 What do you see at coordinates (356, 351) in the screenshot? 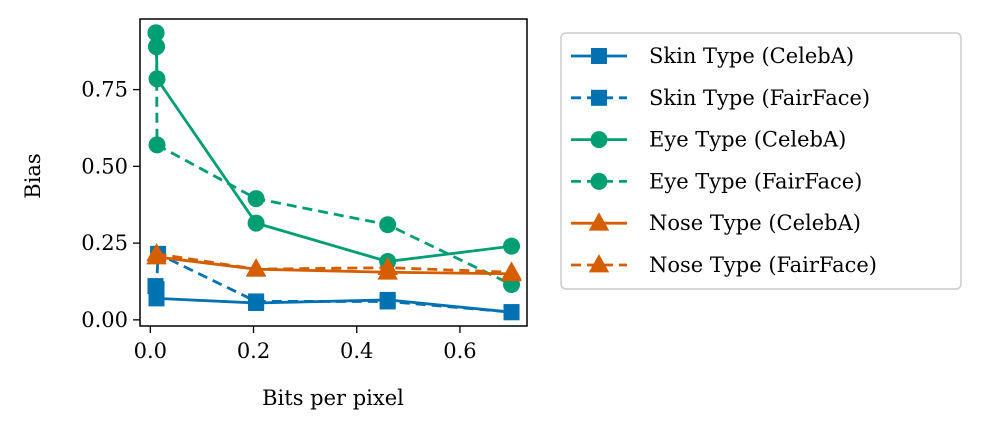
I see `x-tick-label: 0.4` at bounding box center [356, 351].